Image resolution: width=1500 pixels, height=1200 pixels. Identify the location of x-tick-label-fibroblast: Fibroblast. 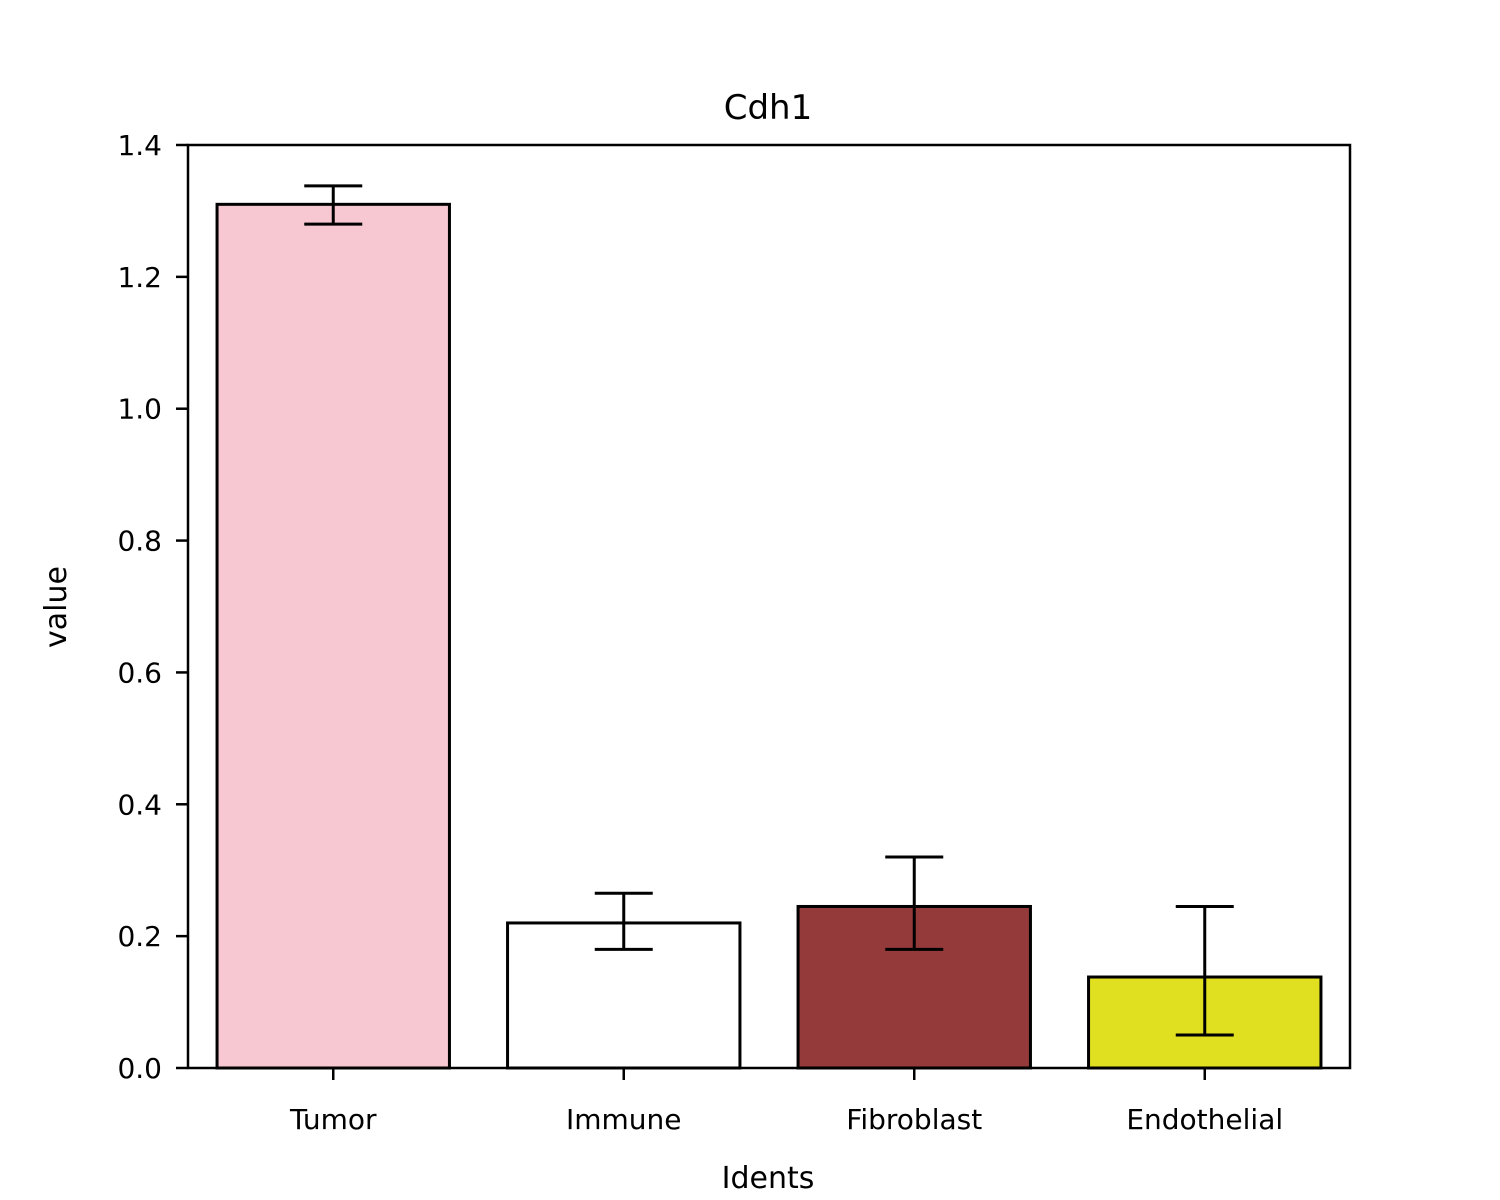
(914, 1119).